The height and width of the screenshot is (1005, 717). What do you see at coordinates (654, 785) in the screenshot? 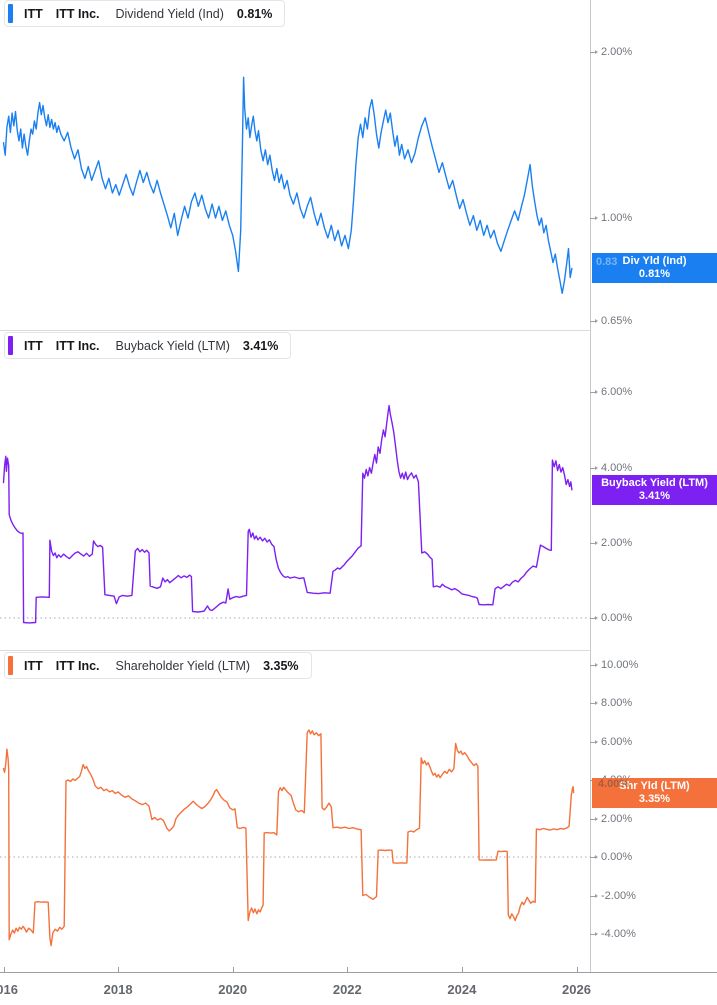
I see `badge-metric-label: Shr Yld (LTM)` at bounding box center [654, 785].